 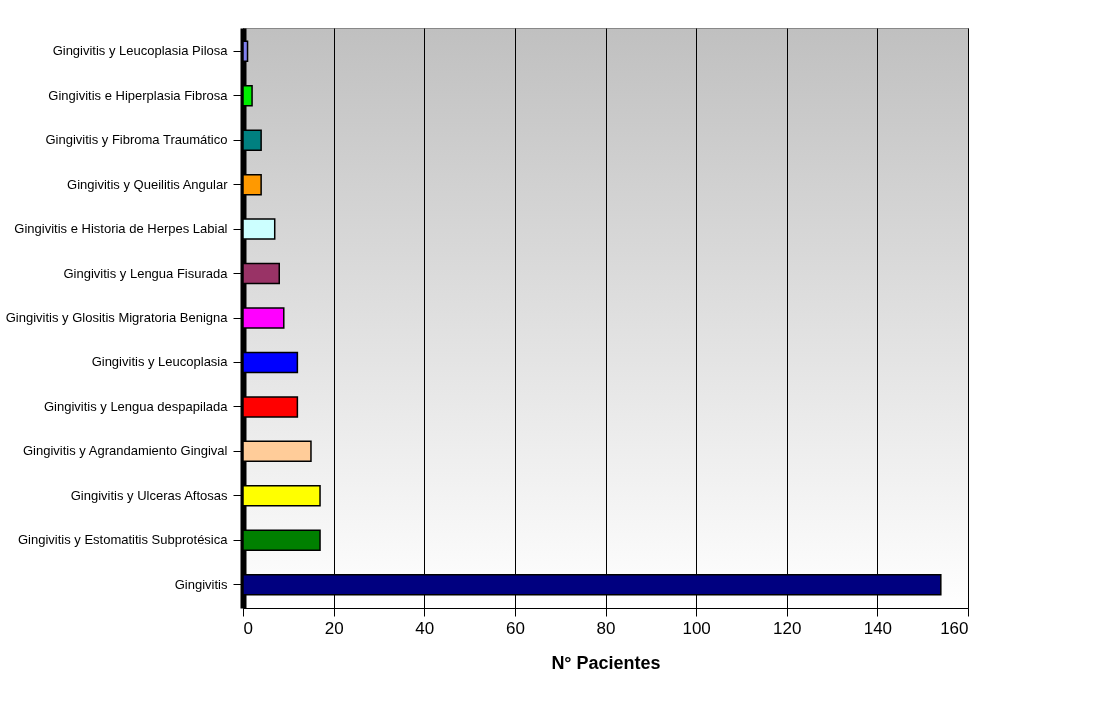 I want to click on y-tick-label: Gingivitis y Leucoplasia, so click(x=160, y=362).